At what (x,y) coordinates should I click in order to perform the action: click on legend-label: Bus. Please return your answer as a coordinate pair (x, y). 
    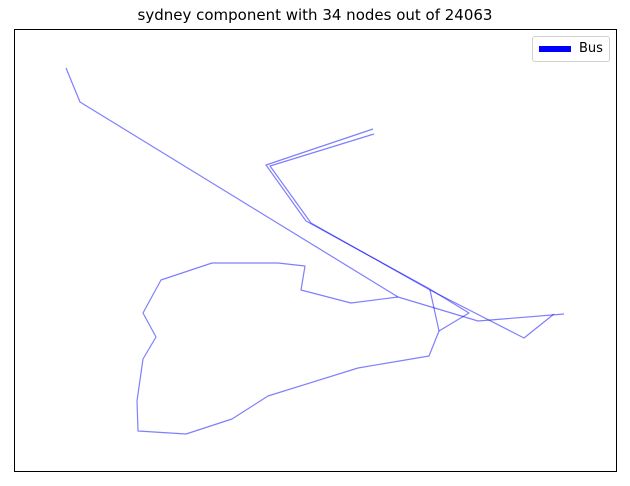
    Looking at the image, I should click on (591, 48).